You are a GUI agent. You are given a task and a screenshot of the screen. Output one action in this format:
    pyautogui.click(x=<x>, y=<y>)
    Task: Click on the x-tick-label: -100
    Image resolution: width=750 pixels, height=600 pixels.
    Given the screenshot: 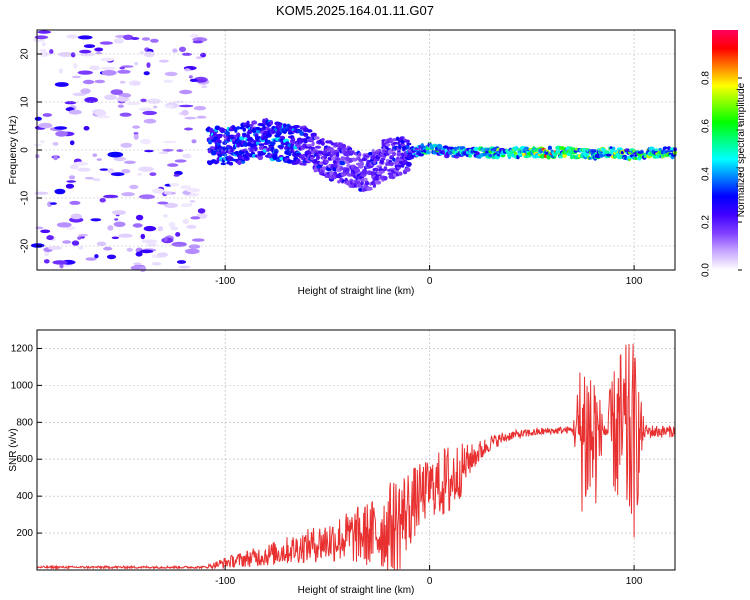 What is the action you would take?
    pyautogui.click(x=225, y=581)
    